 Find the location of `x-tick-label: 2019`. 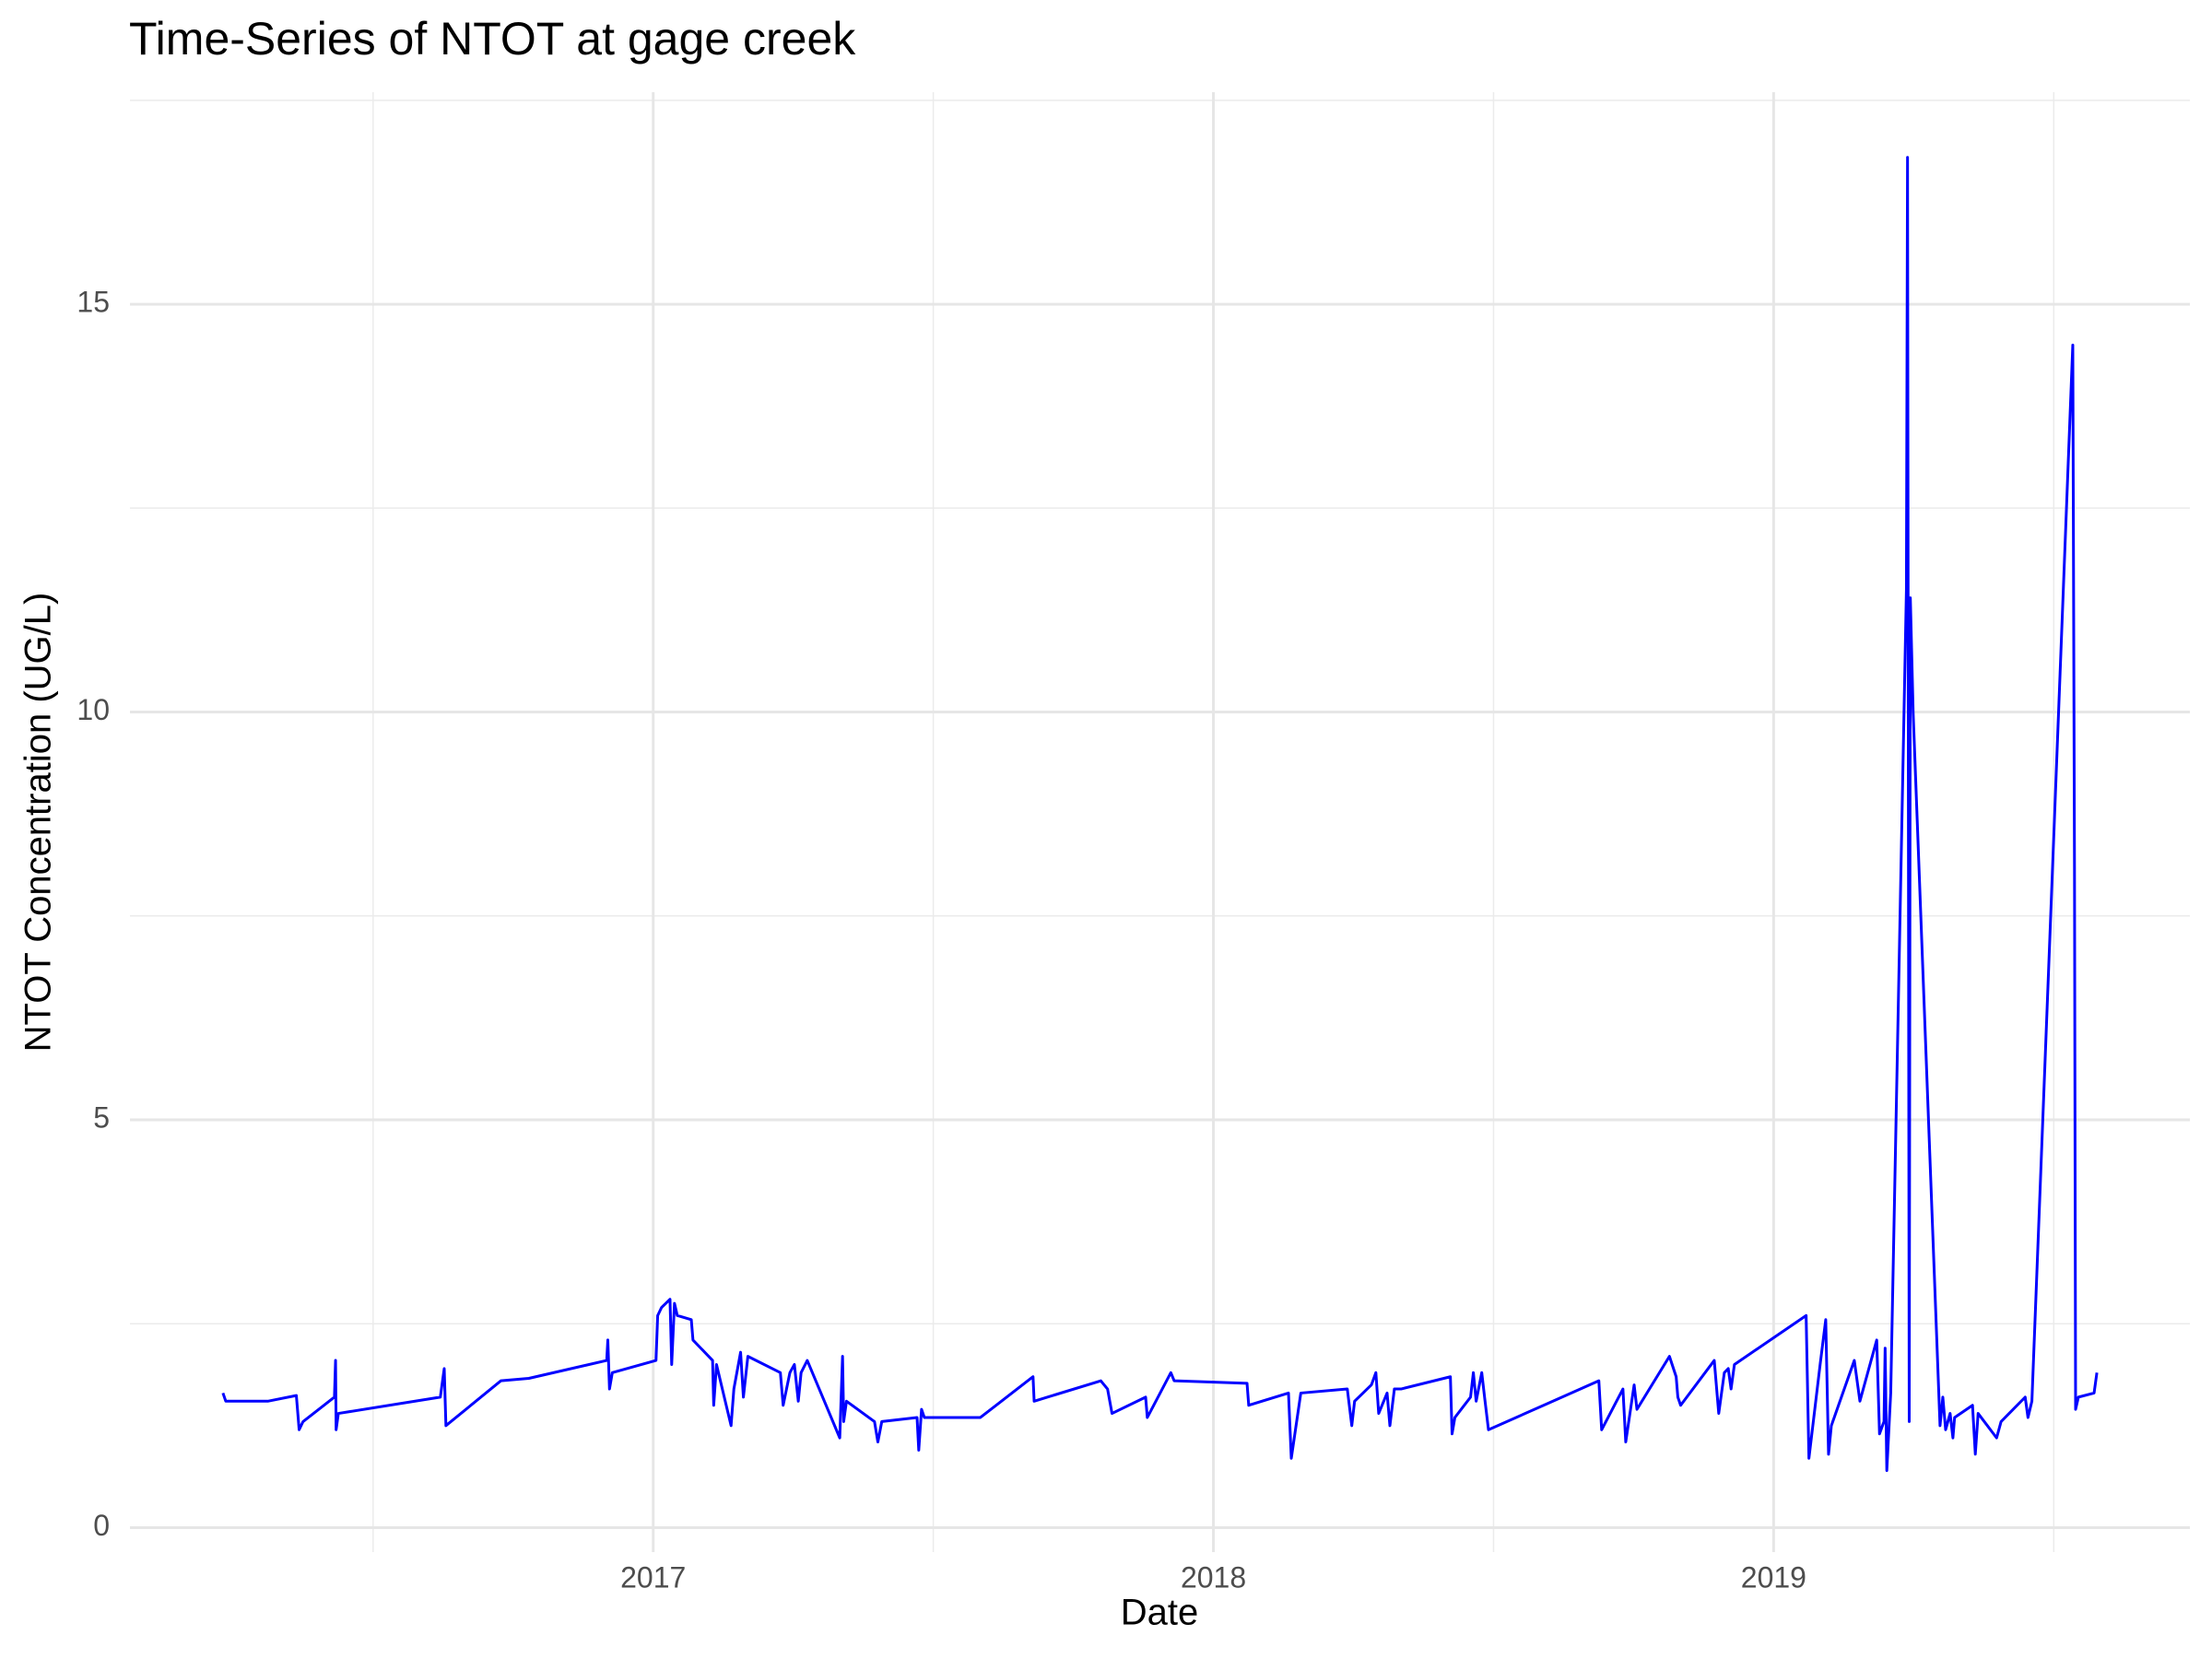

x-tick-label: 2019 is located at coordinates (1773, 1577).